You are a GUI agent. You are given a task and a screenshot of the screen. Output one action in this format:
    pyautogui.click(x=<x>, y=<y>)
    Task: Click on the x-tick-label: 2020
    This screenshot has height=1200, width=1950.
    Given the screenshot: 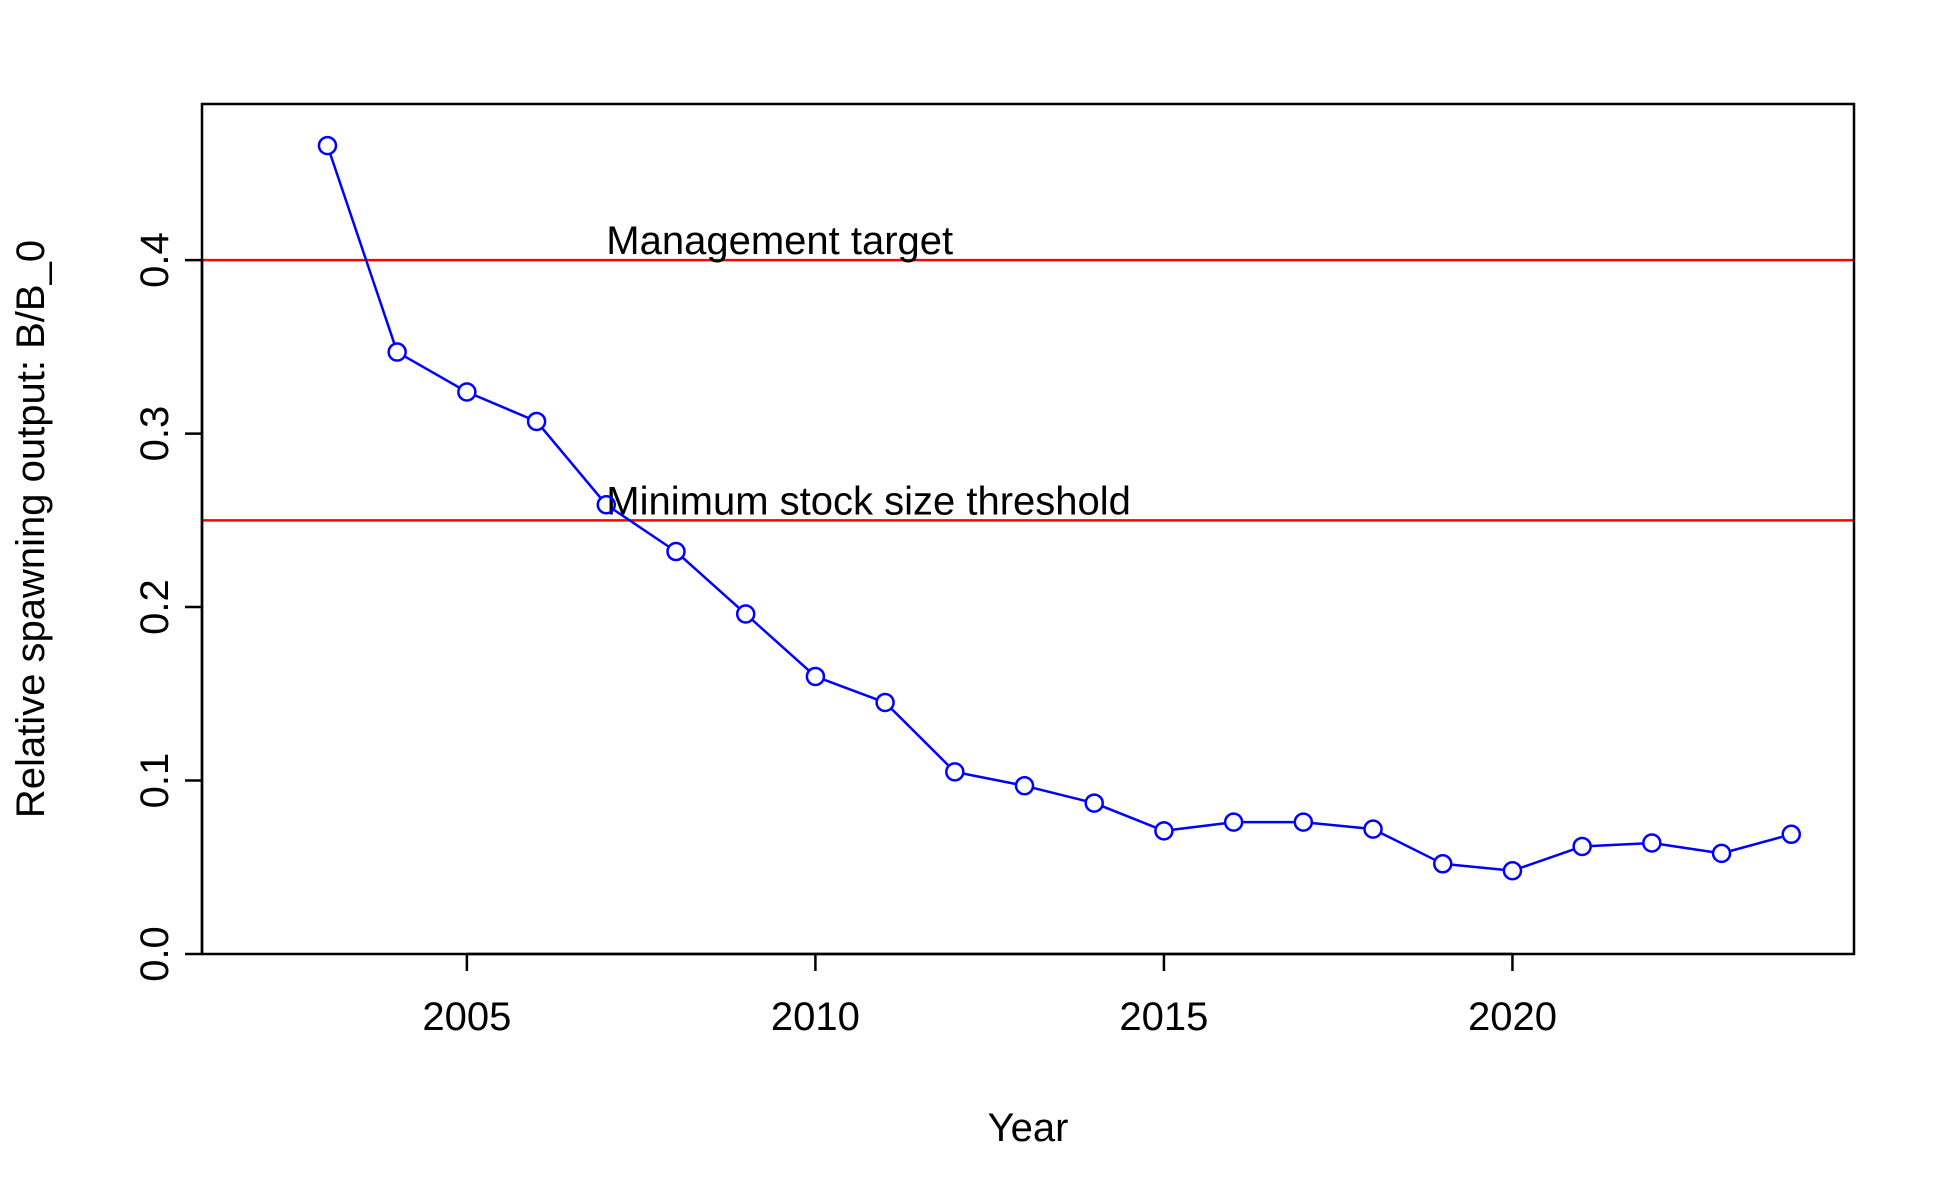 What is the action you would take?
    pyautogui.click(x=1512, y=1017)
    